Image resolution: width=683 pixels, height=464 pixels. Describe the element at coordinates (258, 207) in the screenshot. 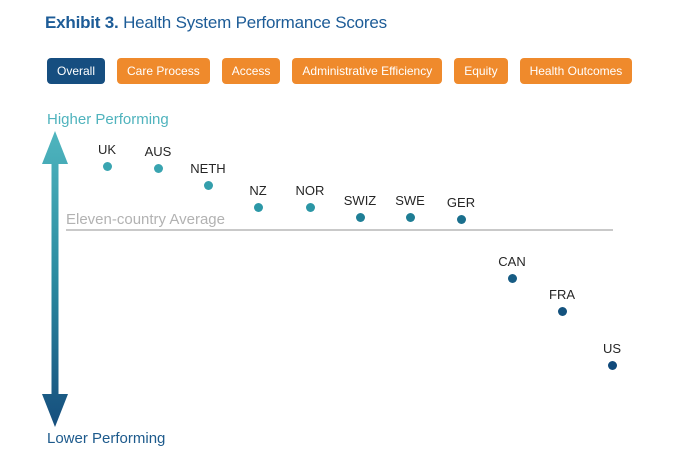

I see `data-point-nz` at that location.